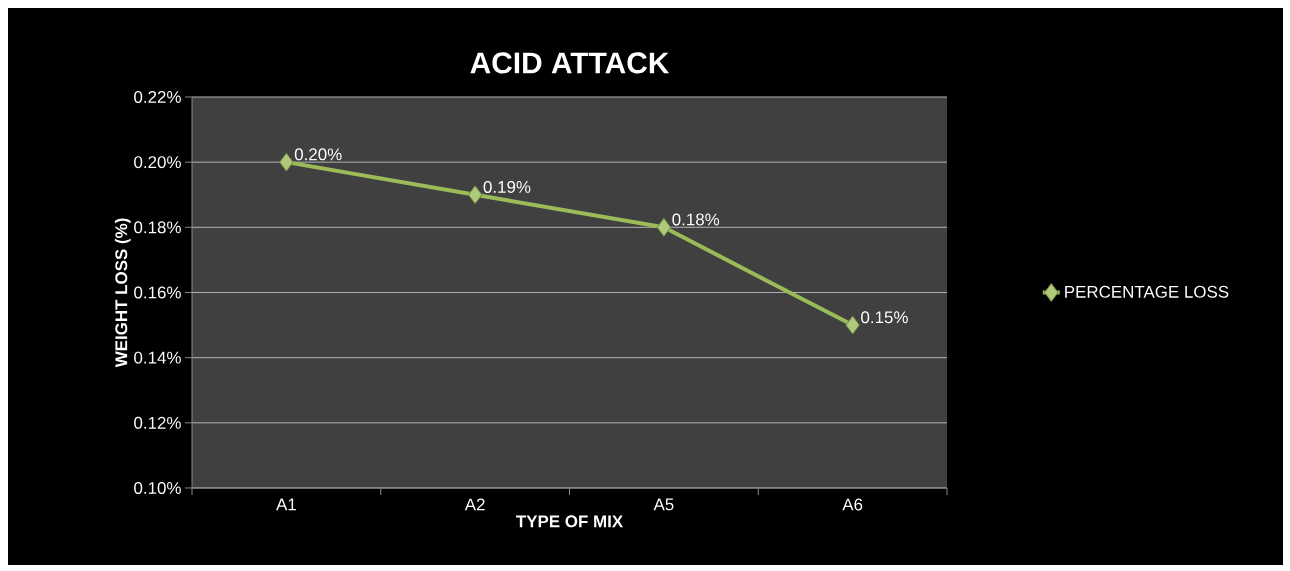  What do you see at coordinates (569, 521) in the screenshot?
I see `x-axis-title: TYPE OF MIX` at bounding box center [569, 521].